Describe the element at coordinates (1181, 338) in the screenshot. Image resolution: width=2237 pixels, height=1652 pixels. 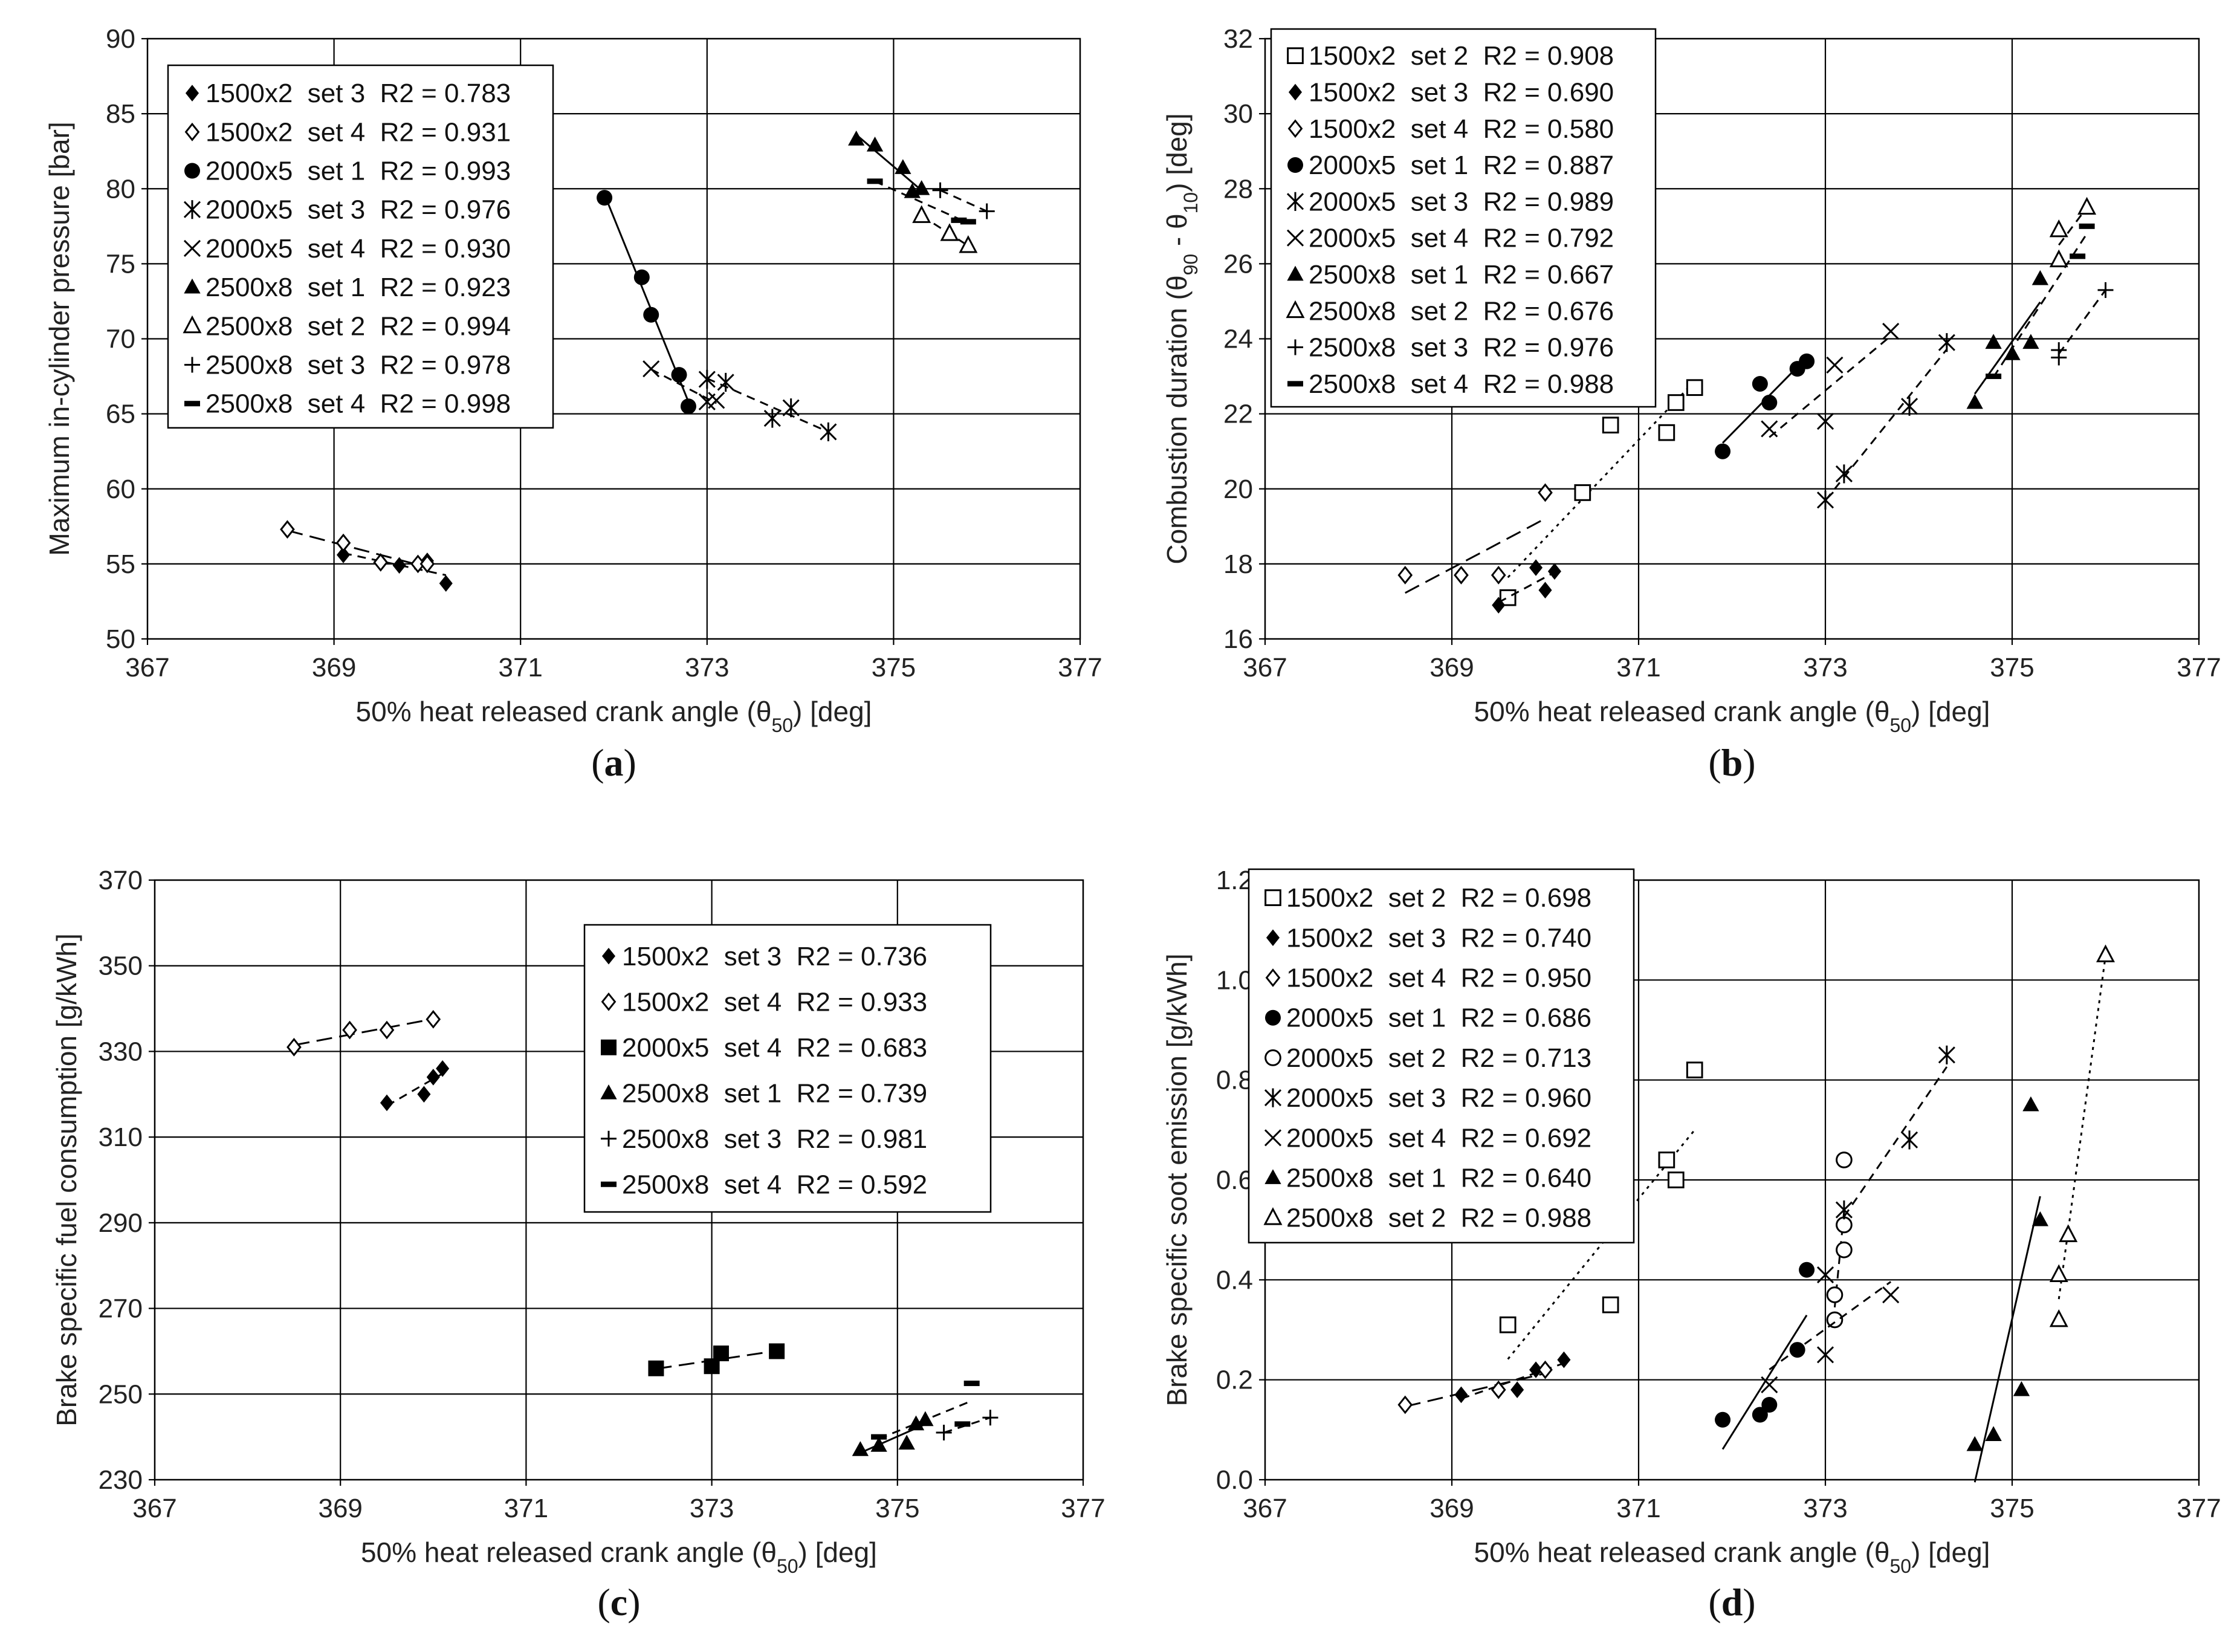
I see `y-axis-label-b: Combustion duration (θ90 - θ10) [deg]` at that location.